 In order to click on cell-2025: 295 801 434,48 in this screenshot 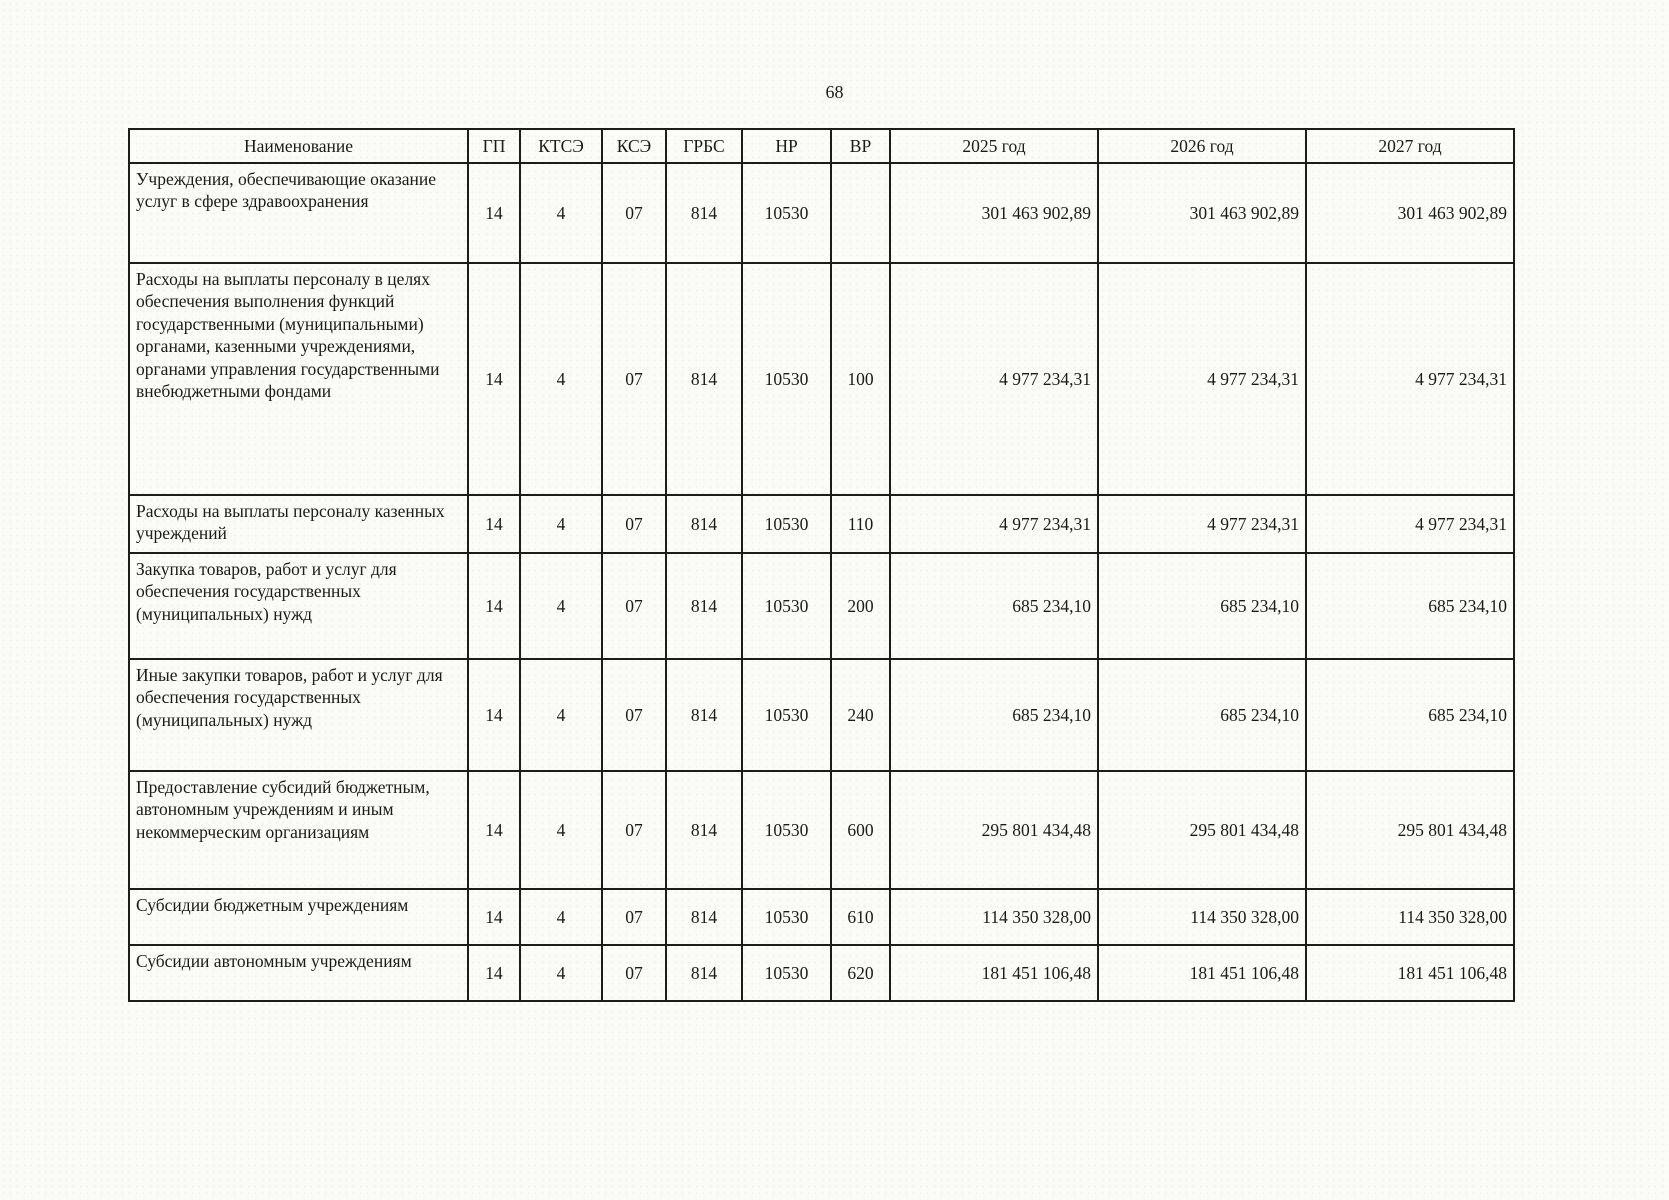, I will do `click(994, 830)`.